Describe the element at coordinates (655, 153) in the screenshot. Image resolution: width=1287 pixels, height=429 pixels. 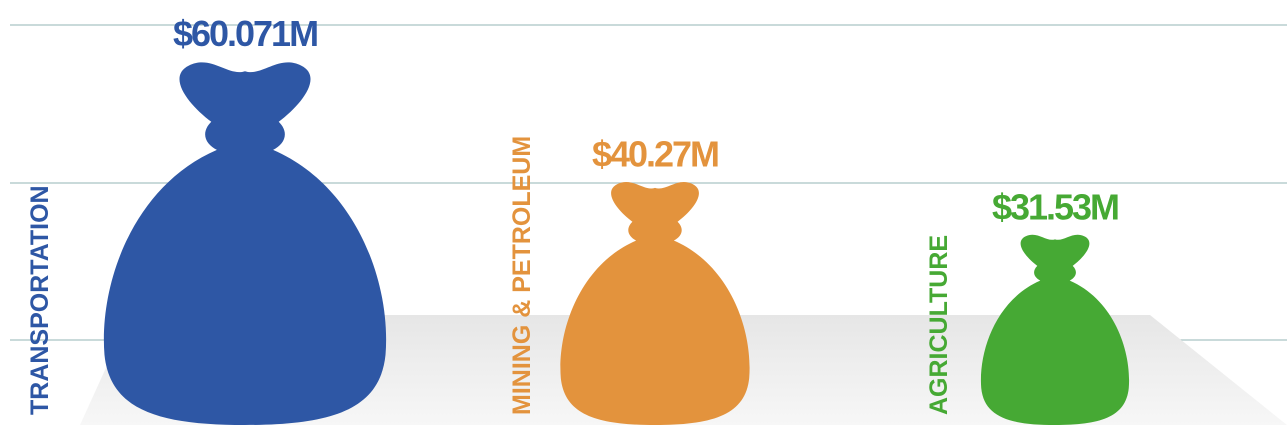
I see `value-label: $40.27M` at that location.